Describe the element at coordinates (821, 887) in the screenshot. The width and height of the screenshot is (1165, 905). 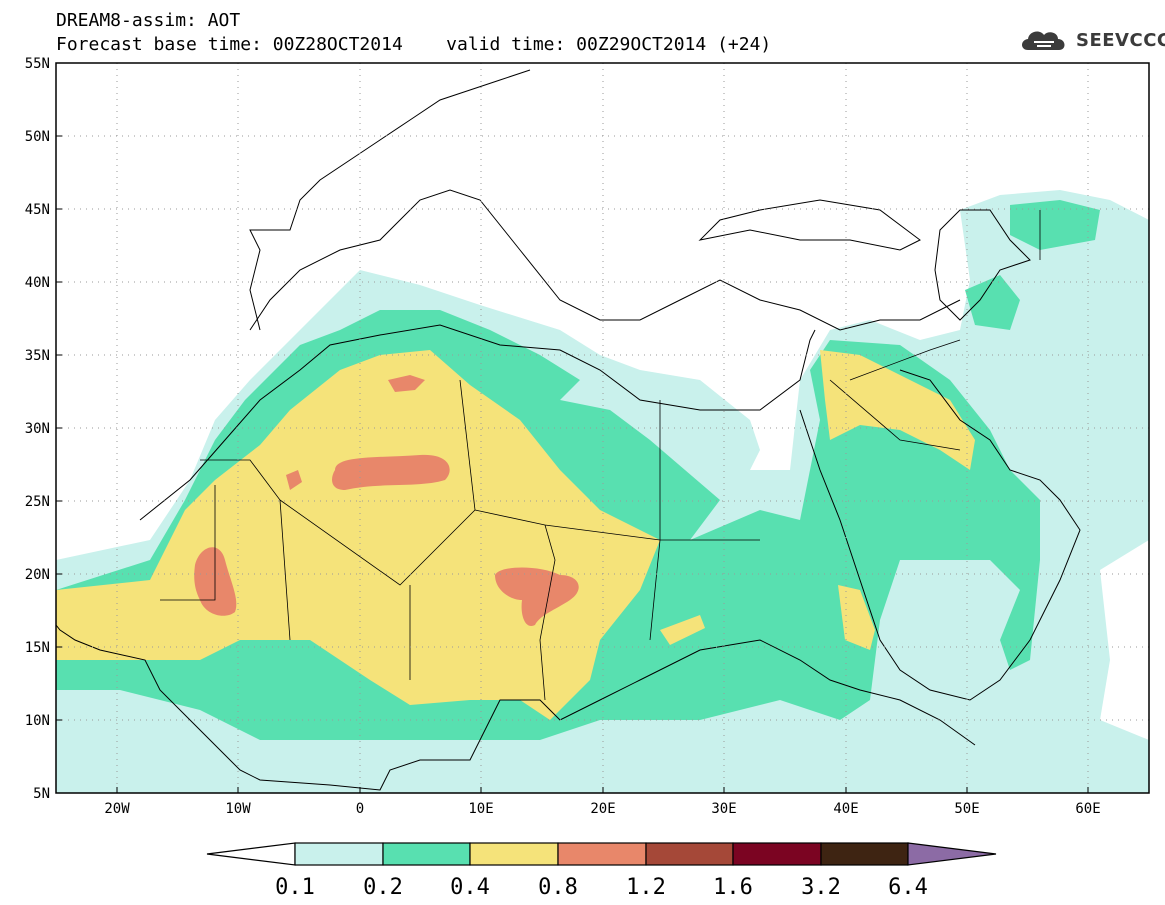
I see `colorbar-label: 3.2` at that location.